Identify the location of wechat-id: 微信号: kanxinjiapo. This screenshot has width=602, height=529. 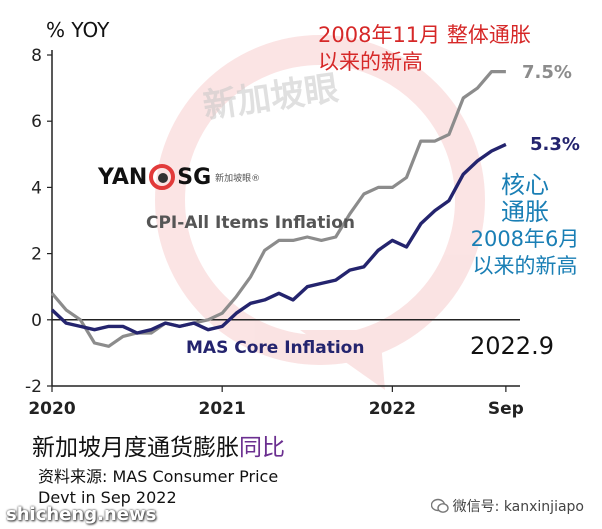
(507, 506).